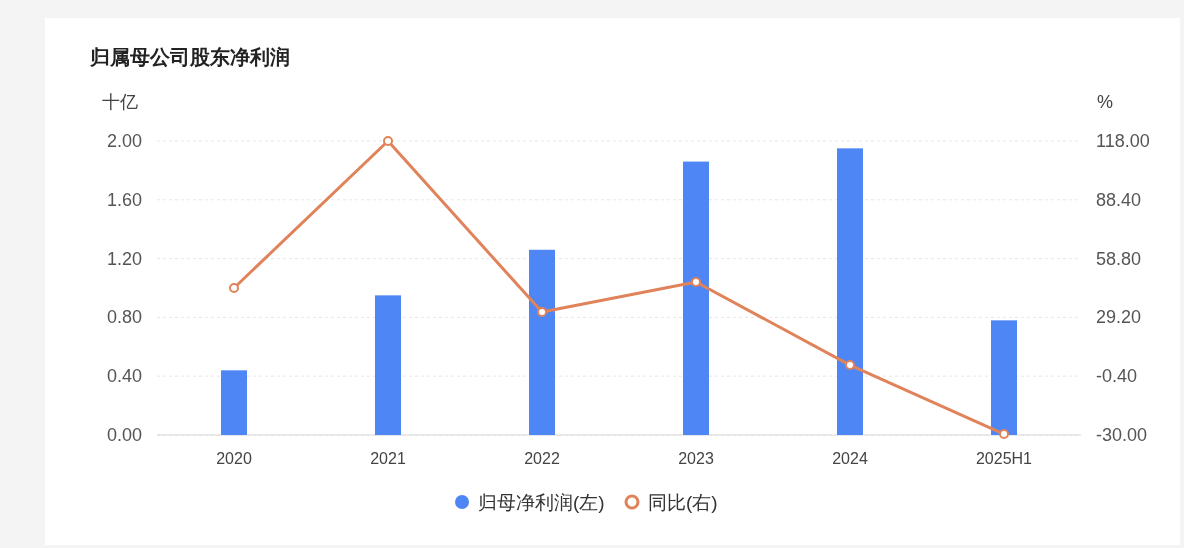 This screenshot has width=1184, height=548. What do you see at coordinates (1105, 102) in the screenshot?
I see `y2-axis-title: %` at bounding box center [1105, 102].